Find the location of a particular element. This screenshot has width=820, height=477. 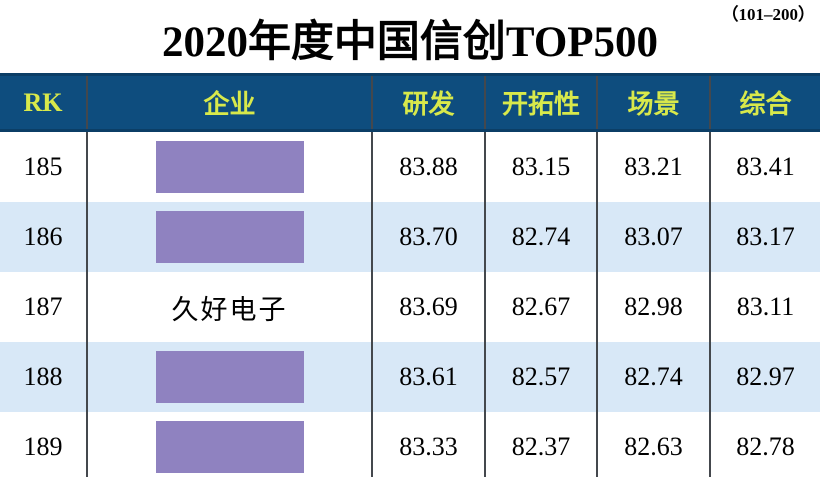

score-cell-scene: 82.63 is located at coordinates (652, 444).